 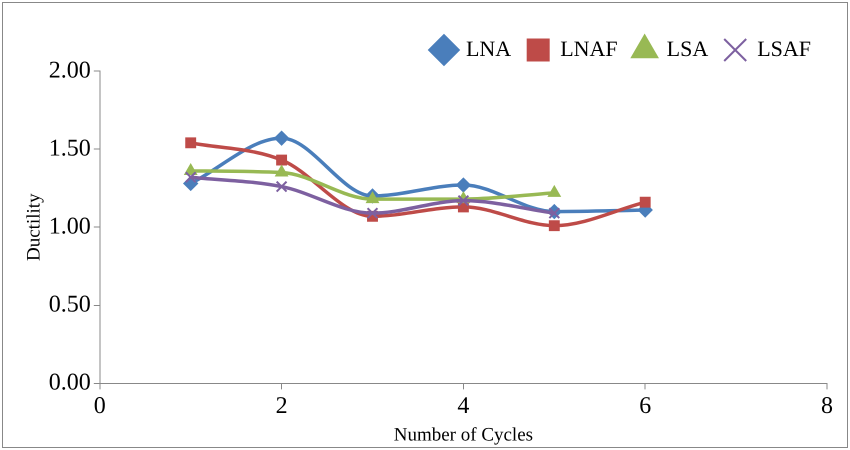 What do you see at coordinates (645, 406) in the screenshot?
I see `x-tick-label: 6` at bounding box center [645, 406].